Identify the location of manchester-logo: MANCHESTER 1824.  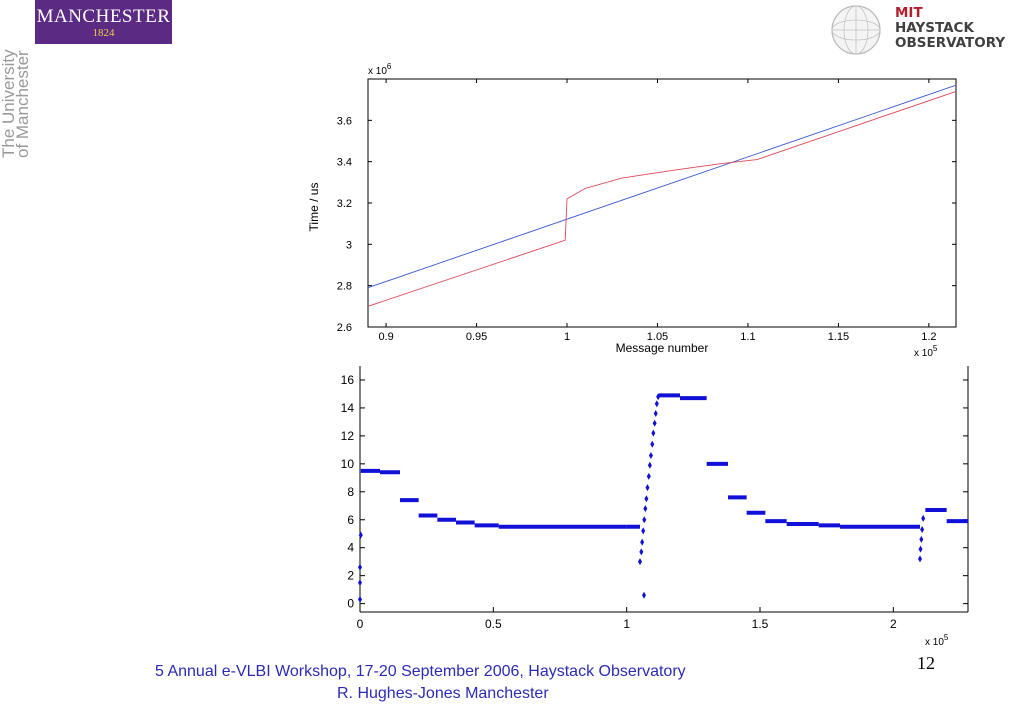
(103, 22).